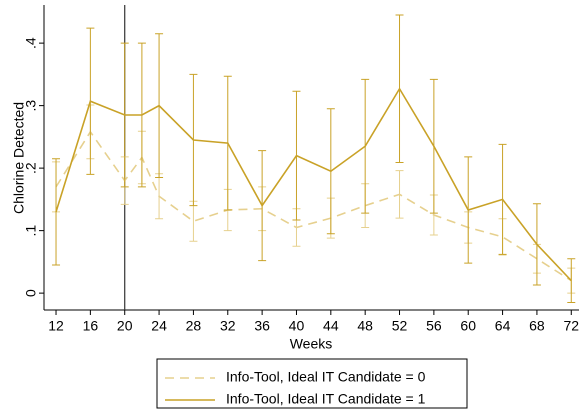  I want to click on x-tick-label: 24, so click(159, 326).